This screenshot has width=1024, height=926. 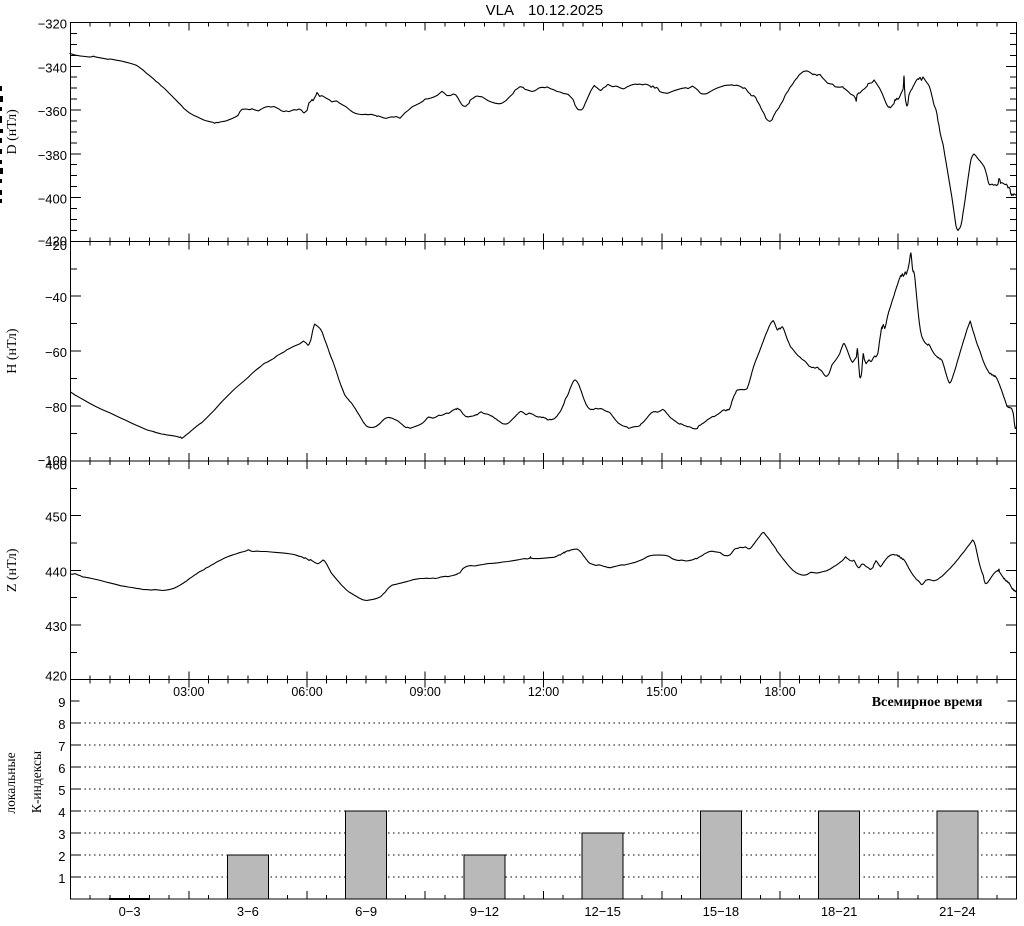 What do you see at coordinates (10, 782) in the screenshot?
I see `svg-text: локальные` at bounding box center [10, 782].